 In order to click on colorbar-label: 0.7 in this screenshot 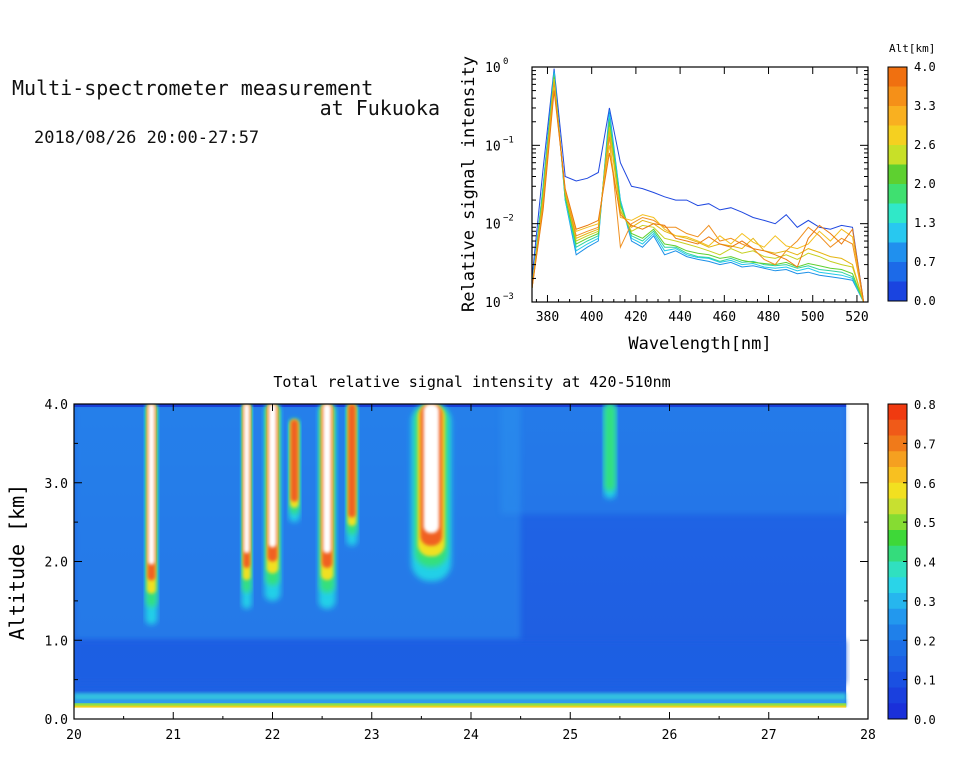, I will do `click(925, 444)`.